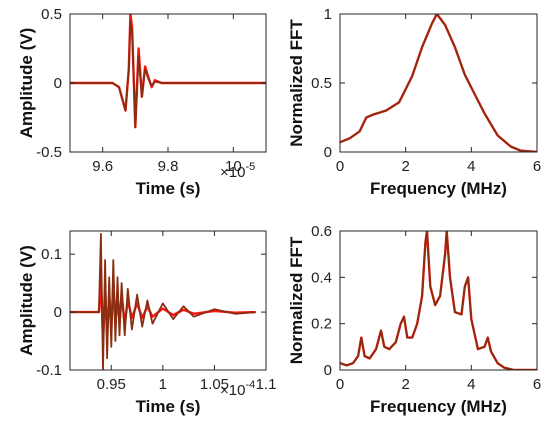 The width and height of the screenshot is (550, 431). What do you see at coordinates (51, 254) in the screenshot?
I see `y-tick-label: 0.1` at bounding box center [51, 254].